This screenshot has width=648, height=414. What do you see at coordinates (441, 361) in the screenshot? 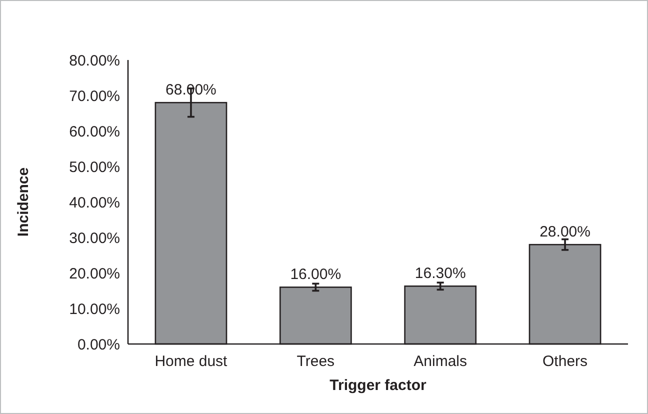
I see `x-tick-label: Animals` at bounding box center [441, 361].